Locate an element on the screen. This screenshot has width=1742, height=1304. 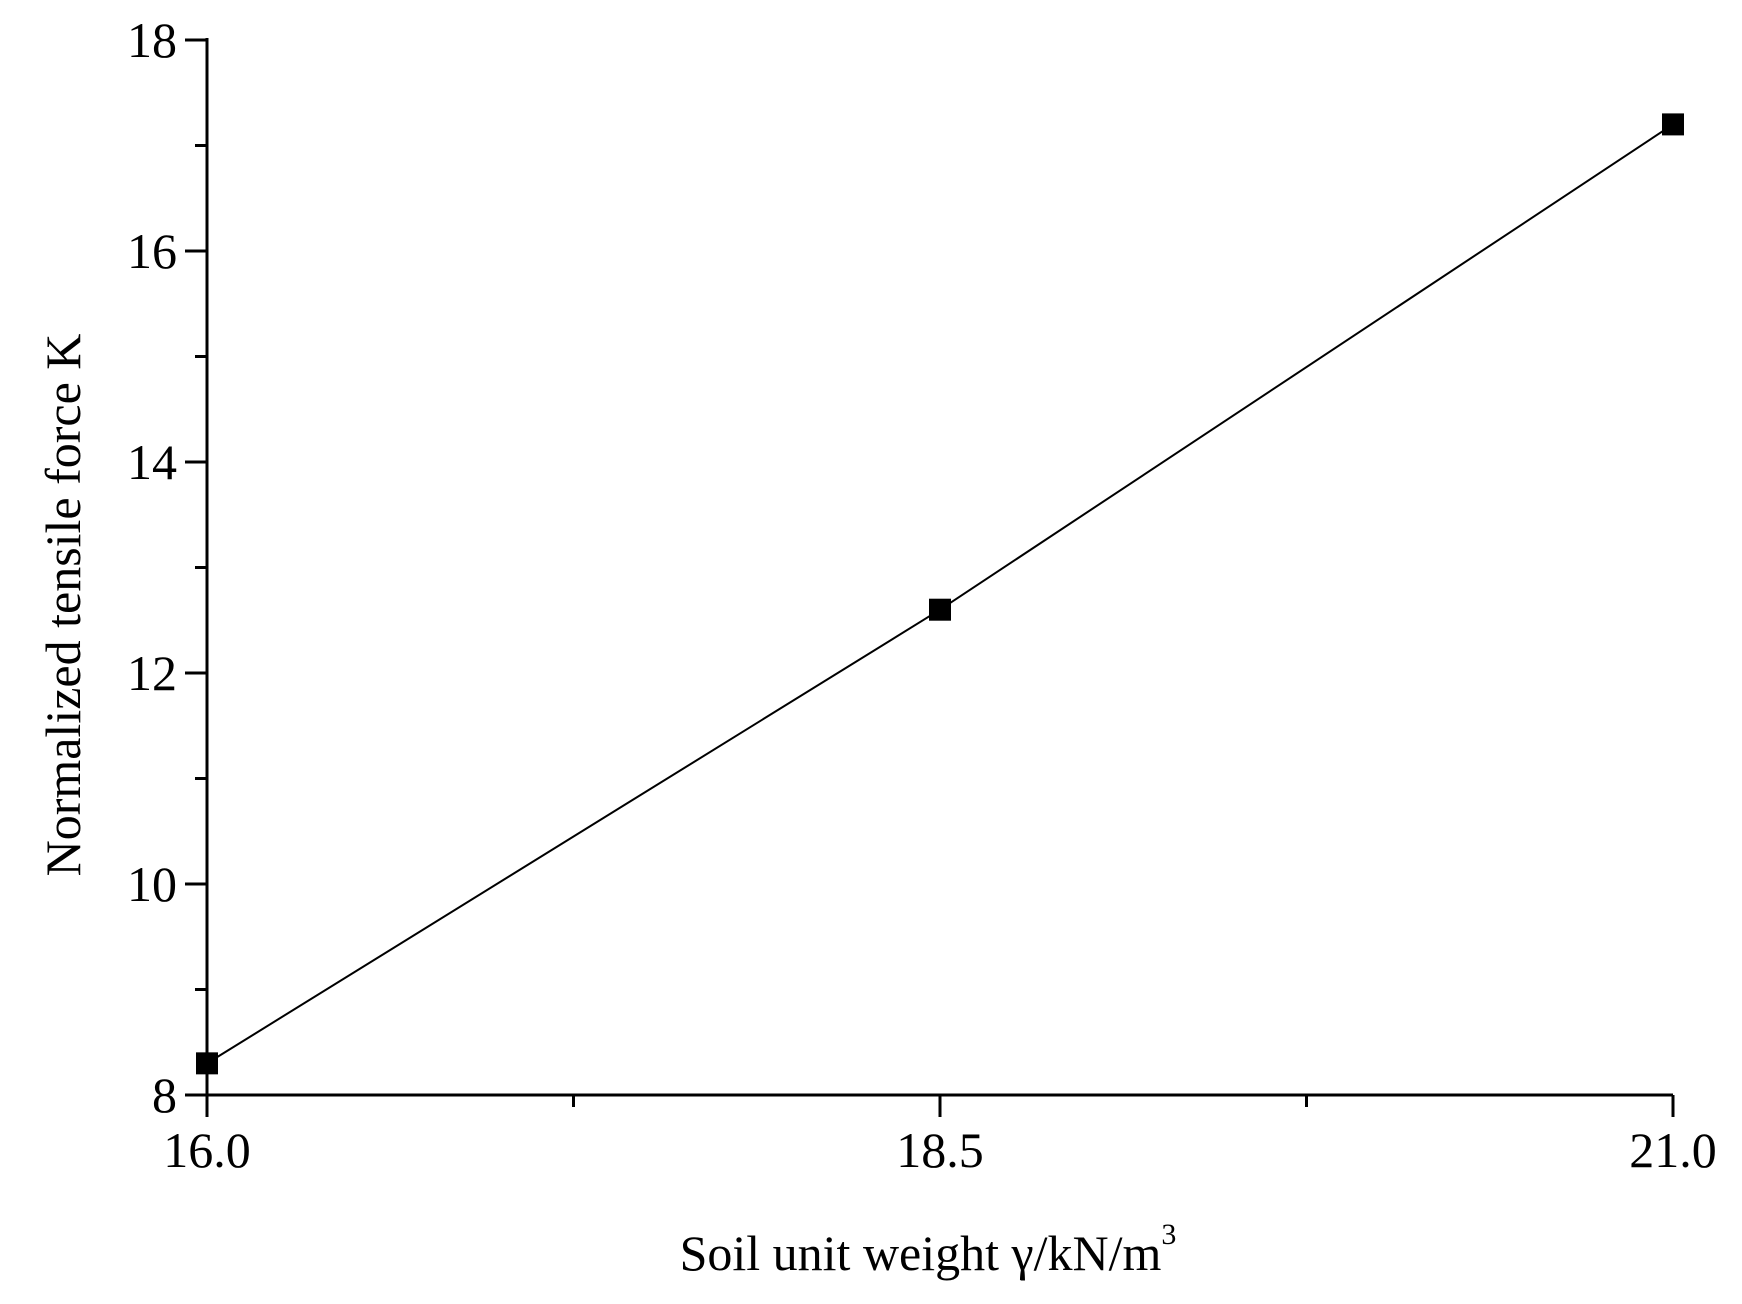
x-axis-title-text: Soil unit weight γ/kN/m is located at coordinates (921, 1253).